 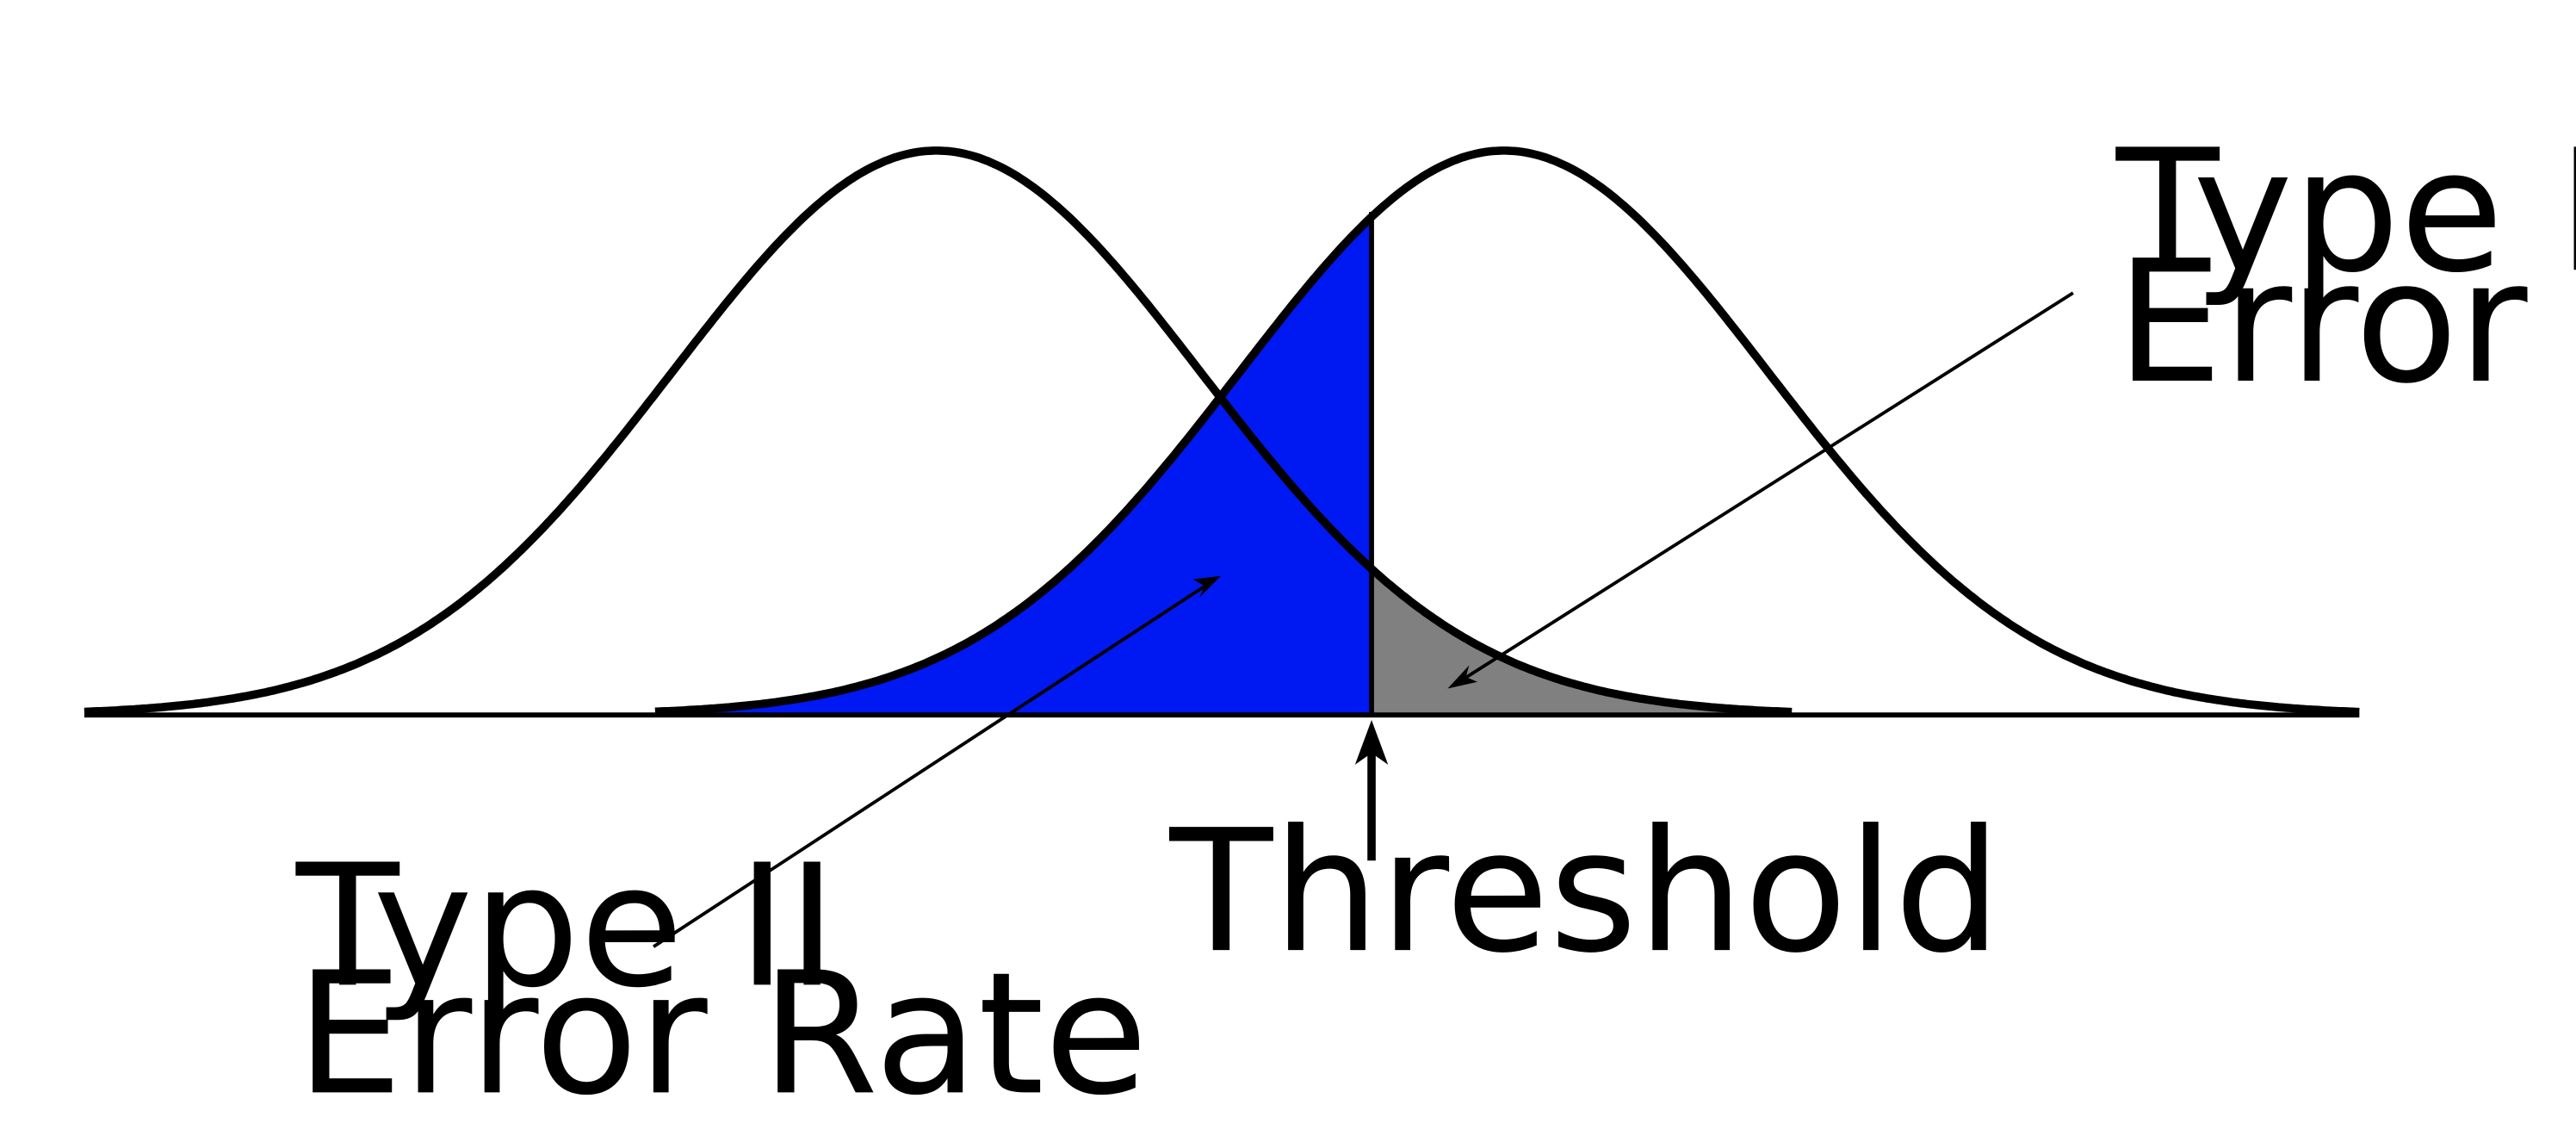 What do you see at coordinates (1372, 742) in the screenshot?
I see `threshold-arrow-head` at bounding box center [1372, 742].